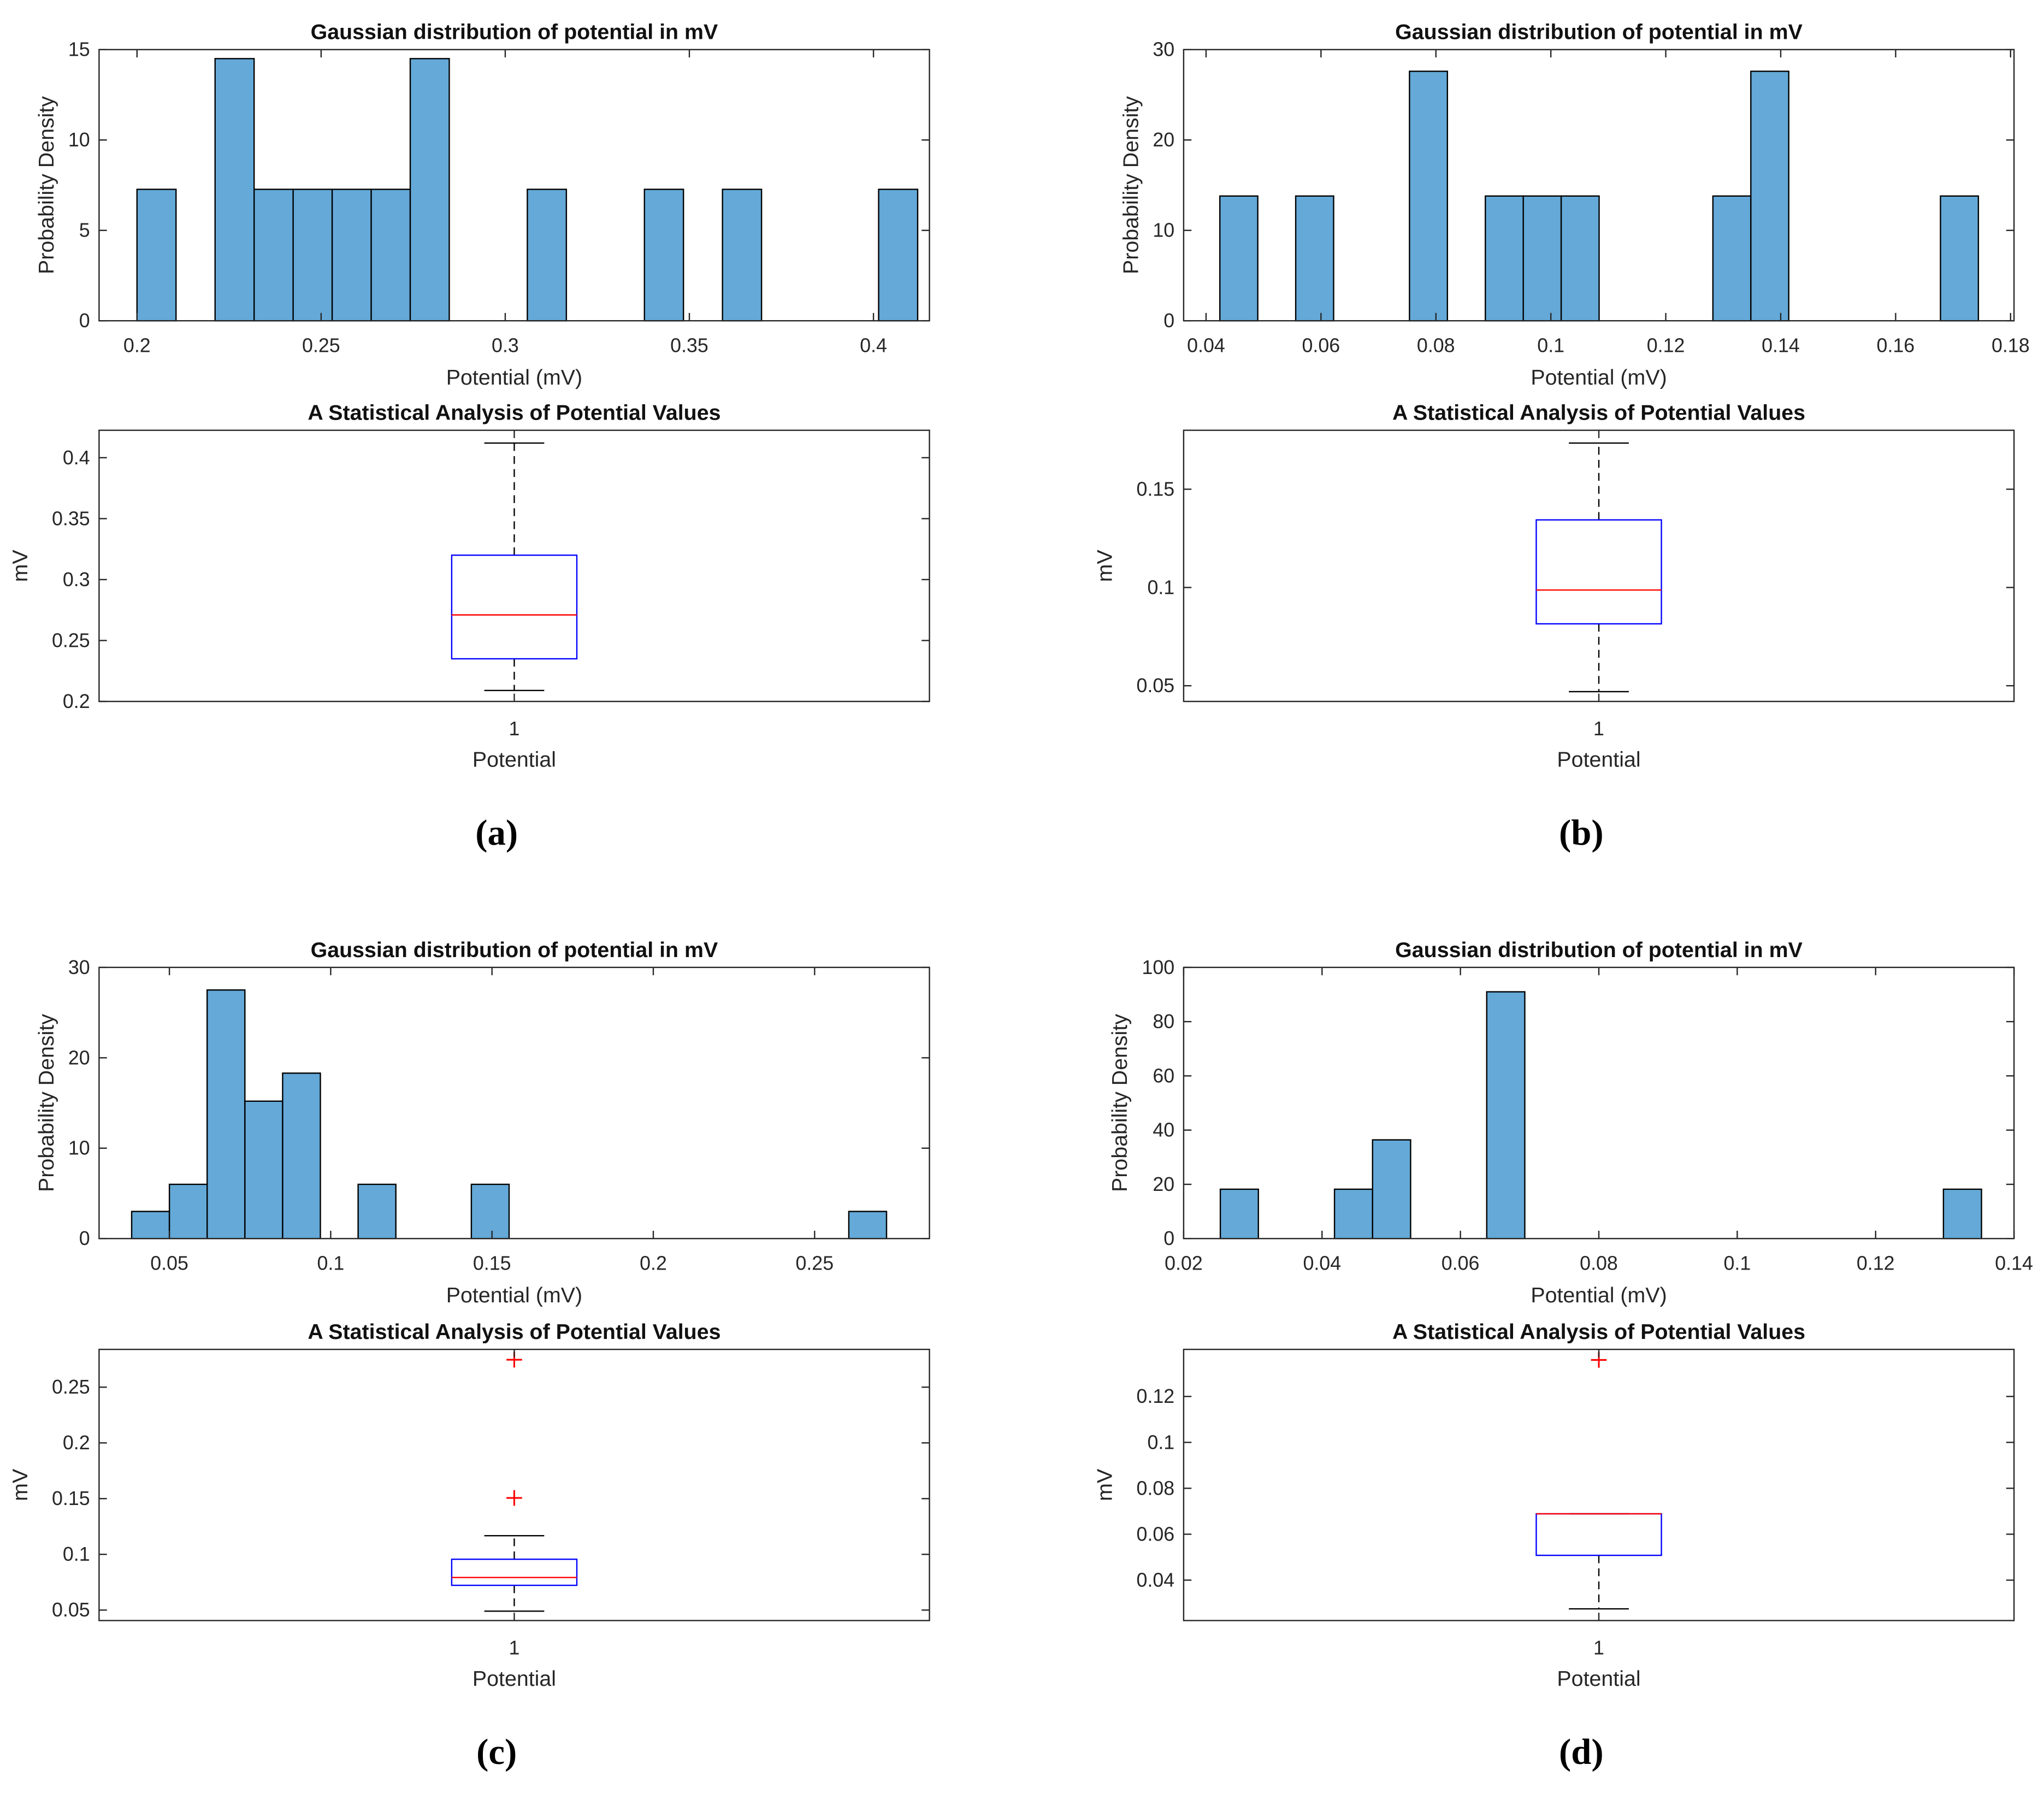 This screenshot has width=2044, height=1794. What do you see at coordinates (84, 231) in the screenshot?
I see `y-tick-label: 5` at bounding box center [84, 231].